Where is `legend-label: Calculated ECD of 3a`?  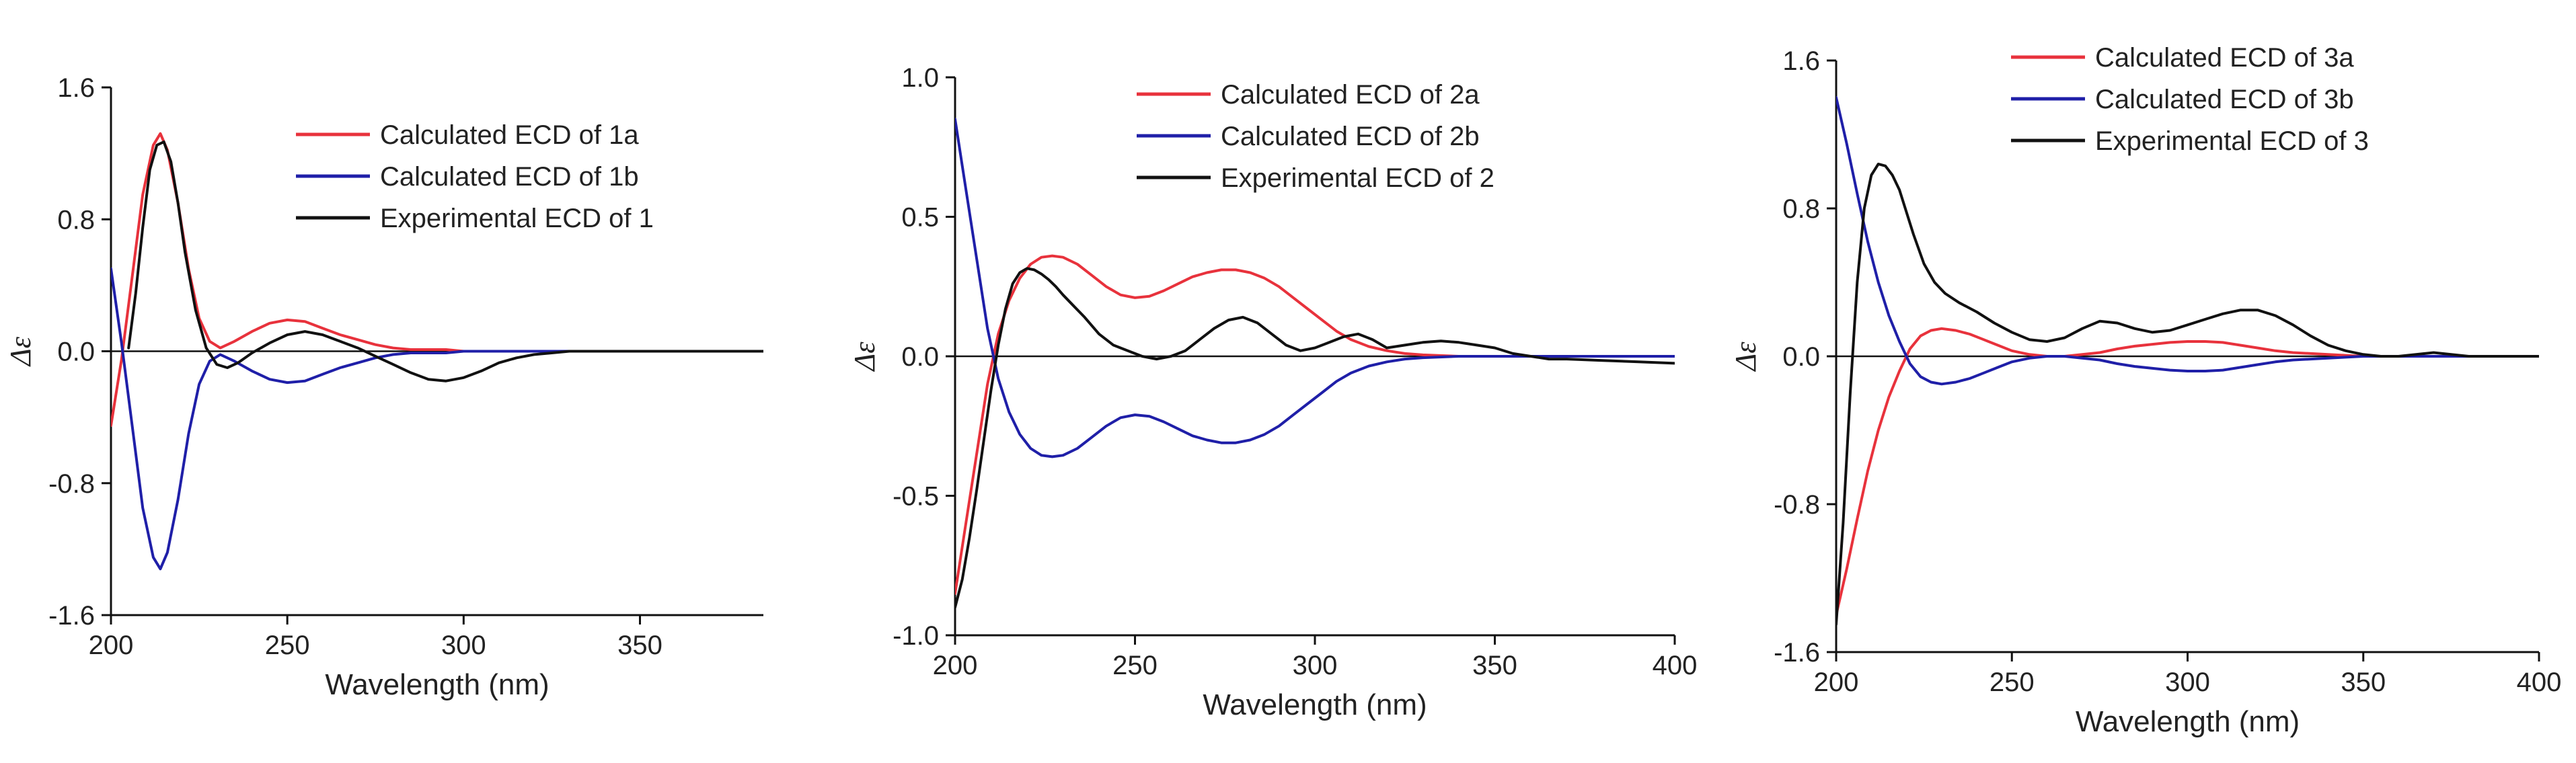
legend-label: Calculated ECD of 3a is located at coordinates (2224, 58).